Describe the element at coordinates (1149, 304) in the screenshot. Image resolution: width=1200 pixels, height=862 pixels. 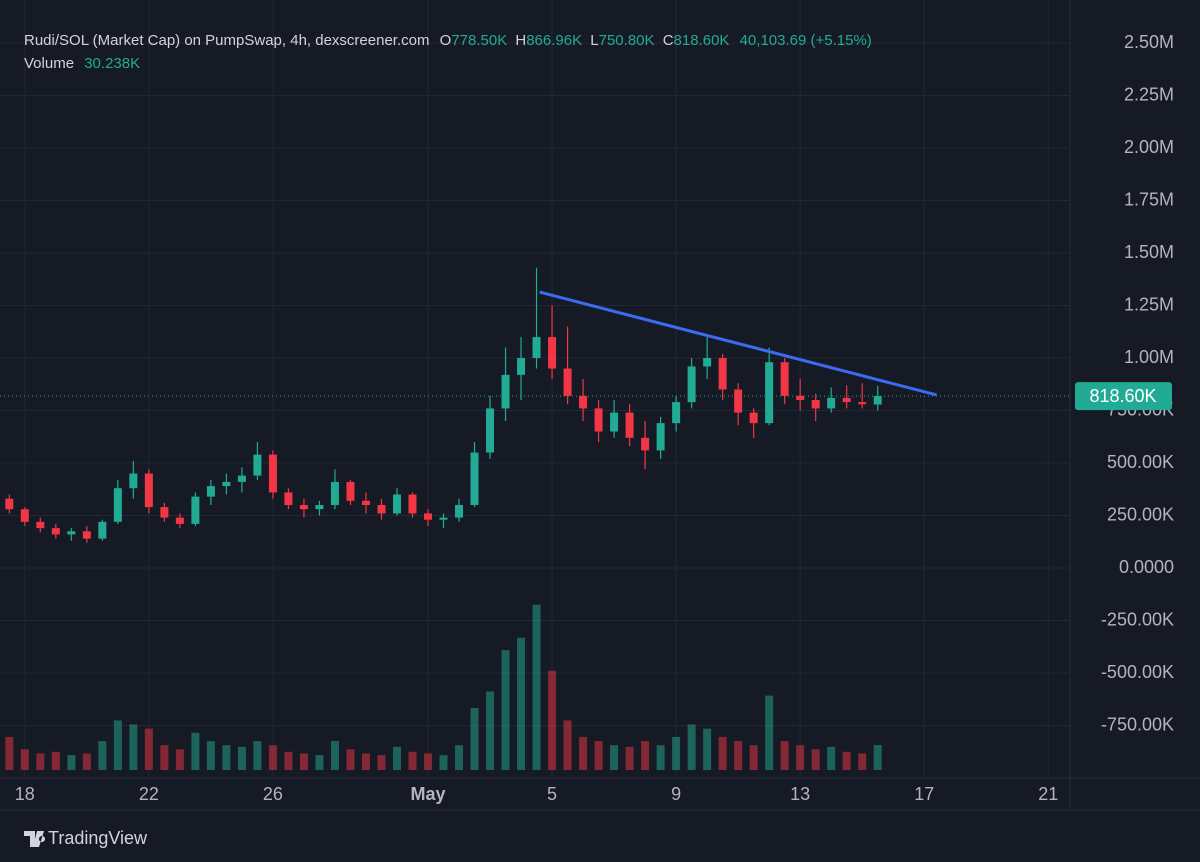
I see `y-tick-label: 1.25M` at that location.